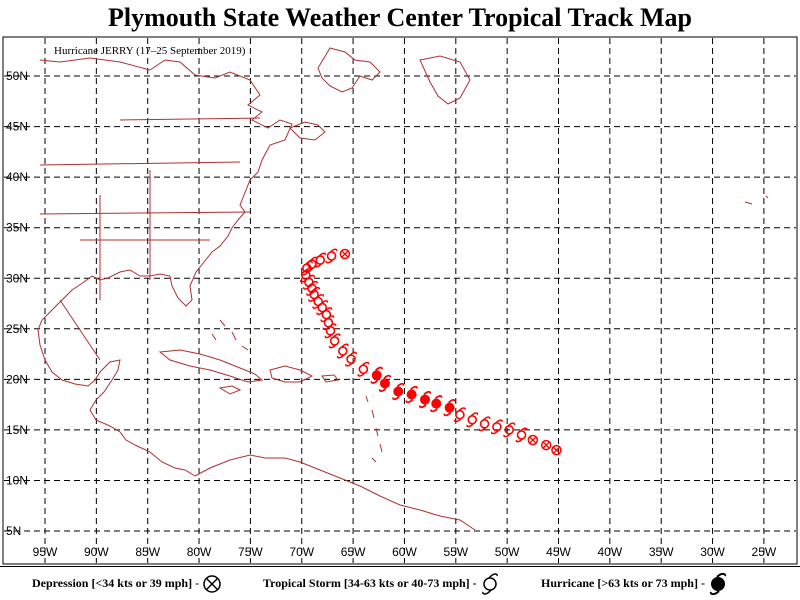  I want to click on longitude-label: 50W, so click(507, 552).